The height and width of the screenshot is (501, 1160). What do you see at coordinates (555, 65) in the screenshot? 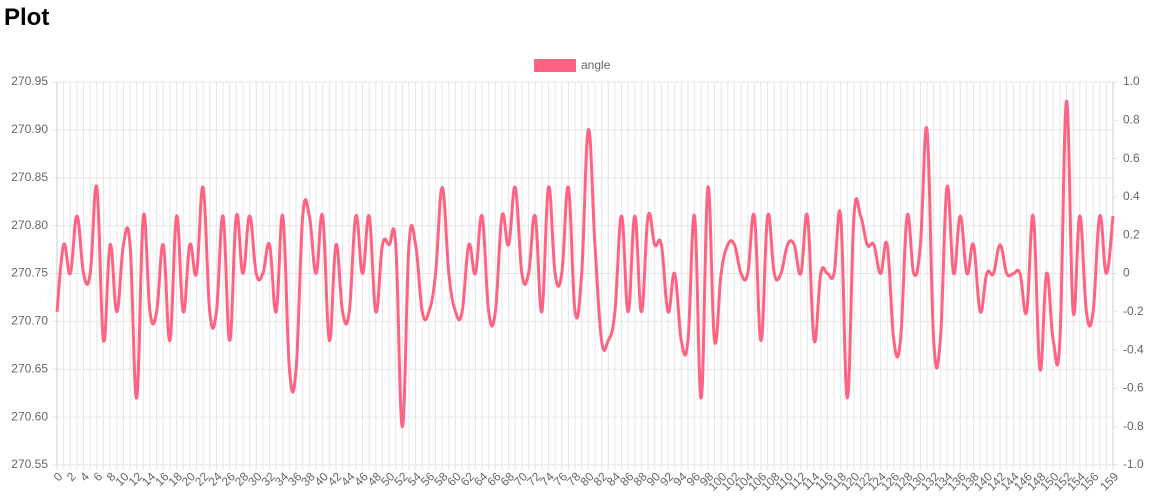
I see `legend-swatch` at bounding box center [555, 65].